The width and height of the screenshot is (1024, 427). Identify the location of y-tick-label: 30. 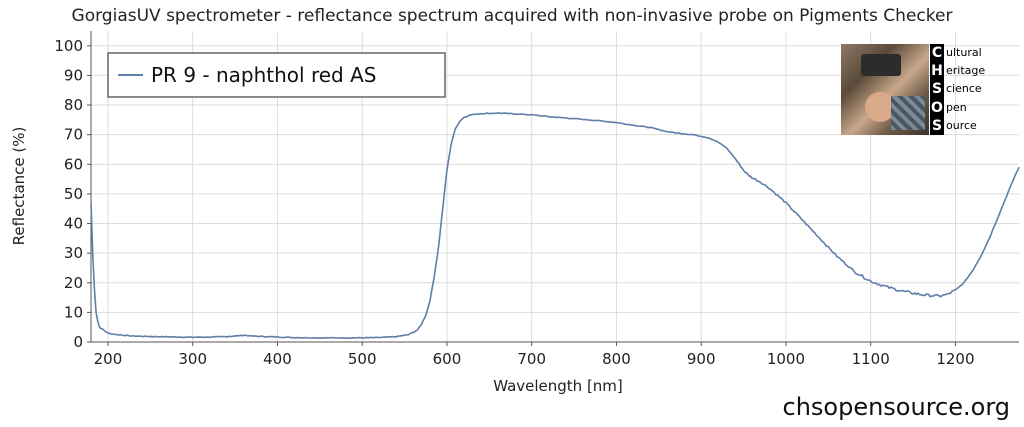
(73, 253).